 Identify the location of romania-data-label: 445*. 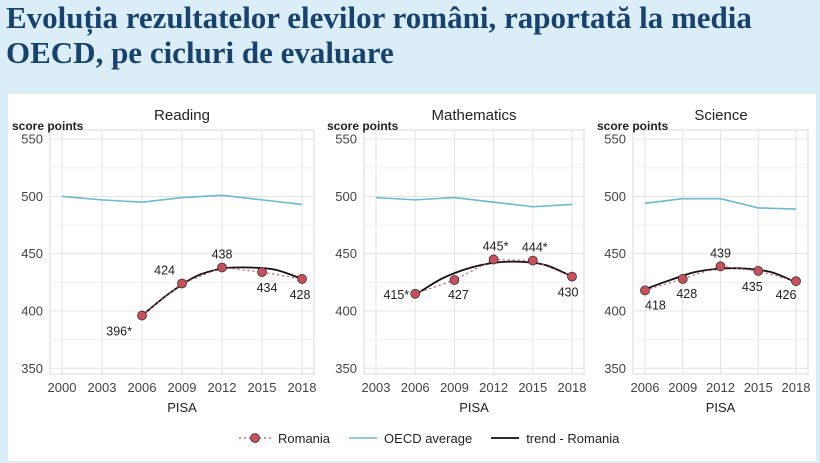
(496, 246).